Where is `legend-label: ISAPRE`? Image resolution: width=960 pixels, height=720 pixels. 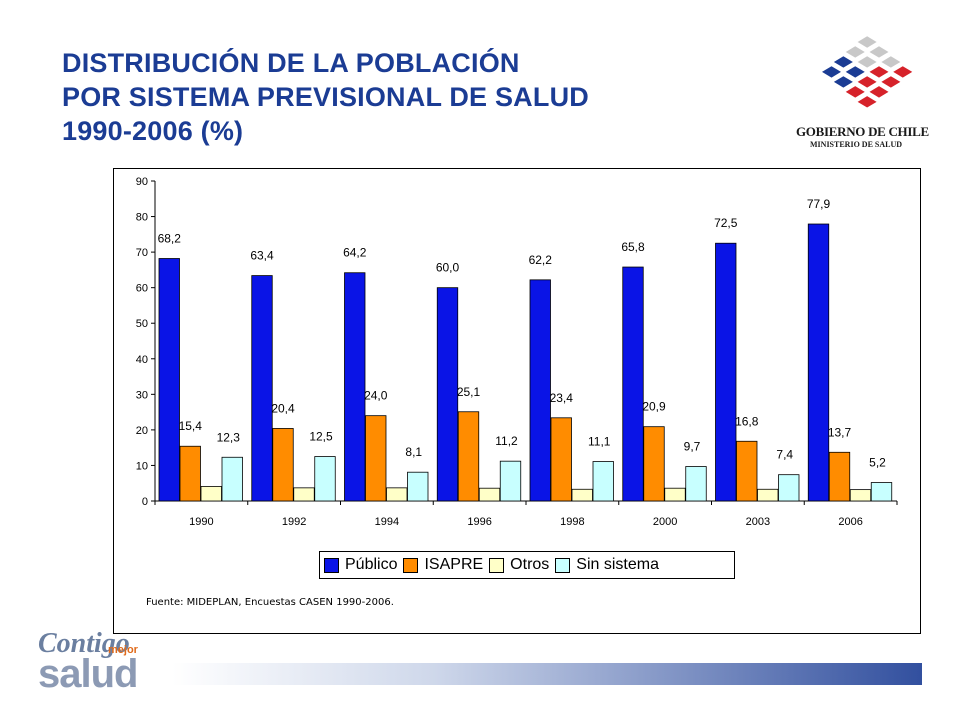
legend-label: ISAPRE is located at coordinates (454, 564).